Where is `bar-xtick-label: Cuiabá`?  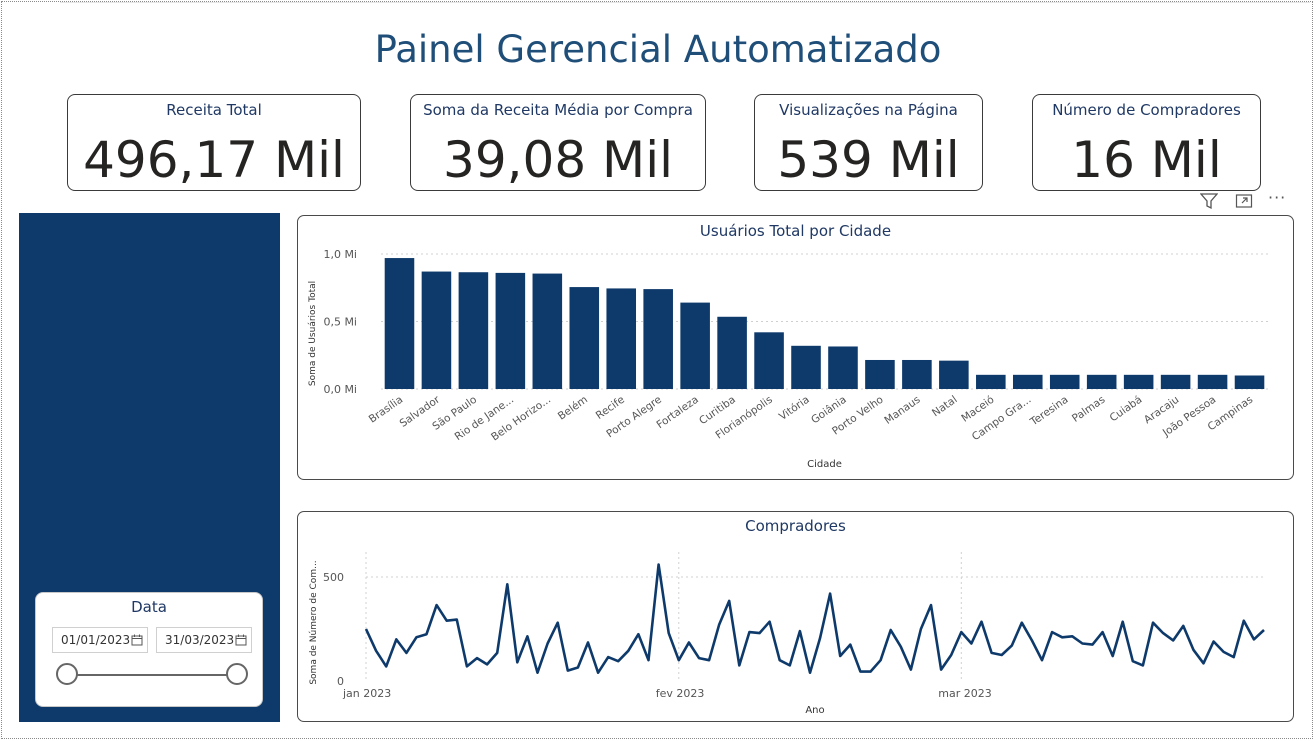 bar-xtick-label: Cuiabá is located at coordinates (1126, 409).